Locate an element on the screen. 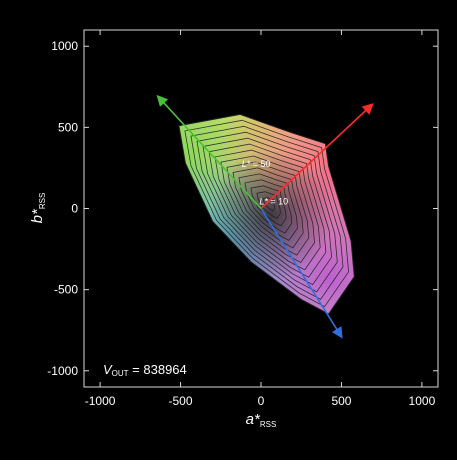  y-tick-label: 0 is located at coordinates (74, 209).